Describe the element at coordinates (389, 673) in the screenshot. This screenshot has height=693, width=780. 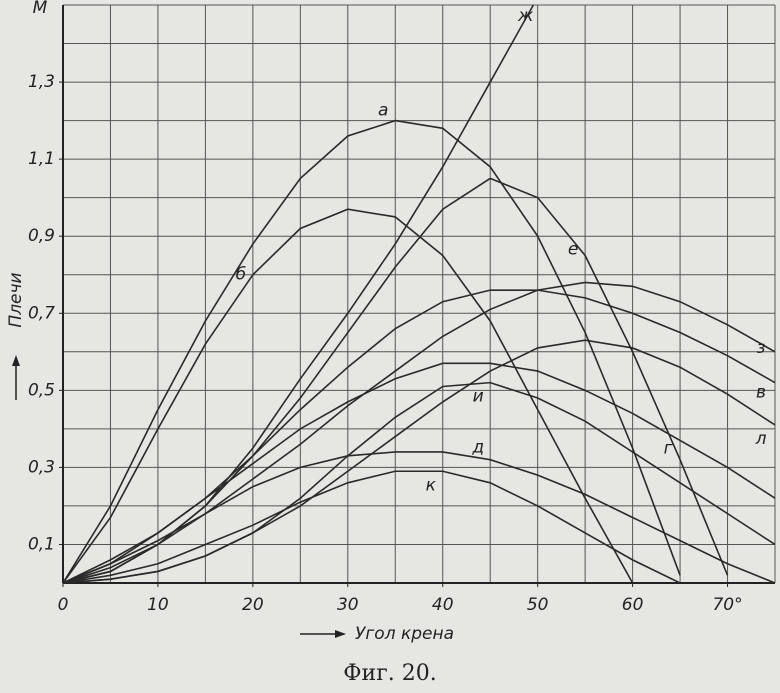
I see `caption: Фиг. 20.` at that location.